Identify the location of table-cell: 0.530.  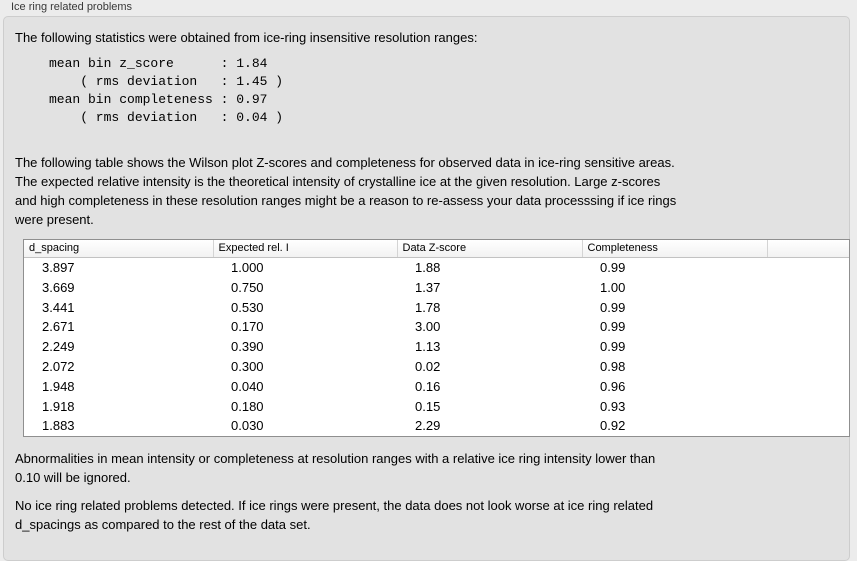
(247, 307).